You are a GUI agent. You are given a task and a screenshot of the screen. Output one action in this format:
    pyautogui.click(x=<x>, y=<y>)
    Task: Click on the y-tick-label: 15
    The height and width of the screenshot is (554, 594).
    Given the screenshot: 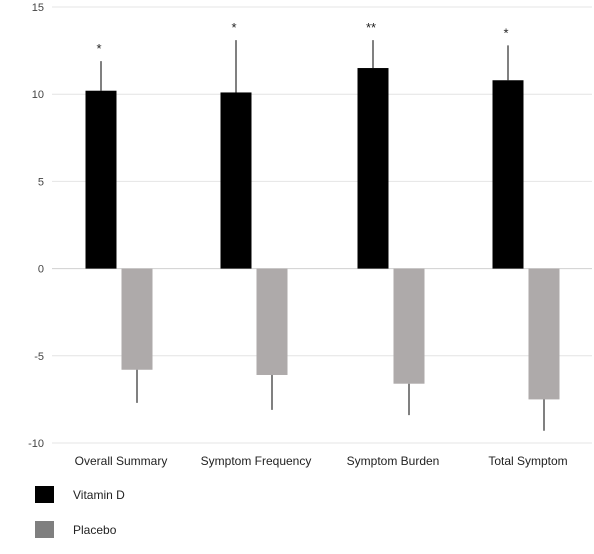 What is the action you would take?
    pyautogui.click(x=38, y=8)
    